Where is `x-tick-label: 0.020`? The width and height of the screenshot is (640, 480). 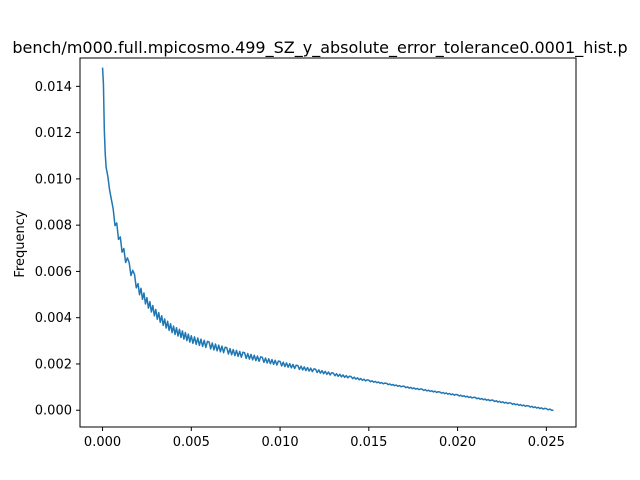
x-tick-label: 0.020 is located at coordinates (457, 442).